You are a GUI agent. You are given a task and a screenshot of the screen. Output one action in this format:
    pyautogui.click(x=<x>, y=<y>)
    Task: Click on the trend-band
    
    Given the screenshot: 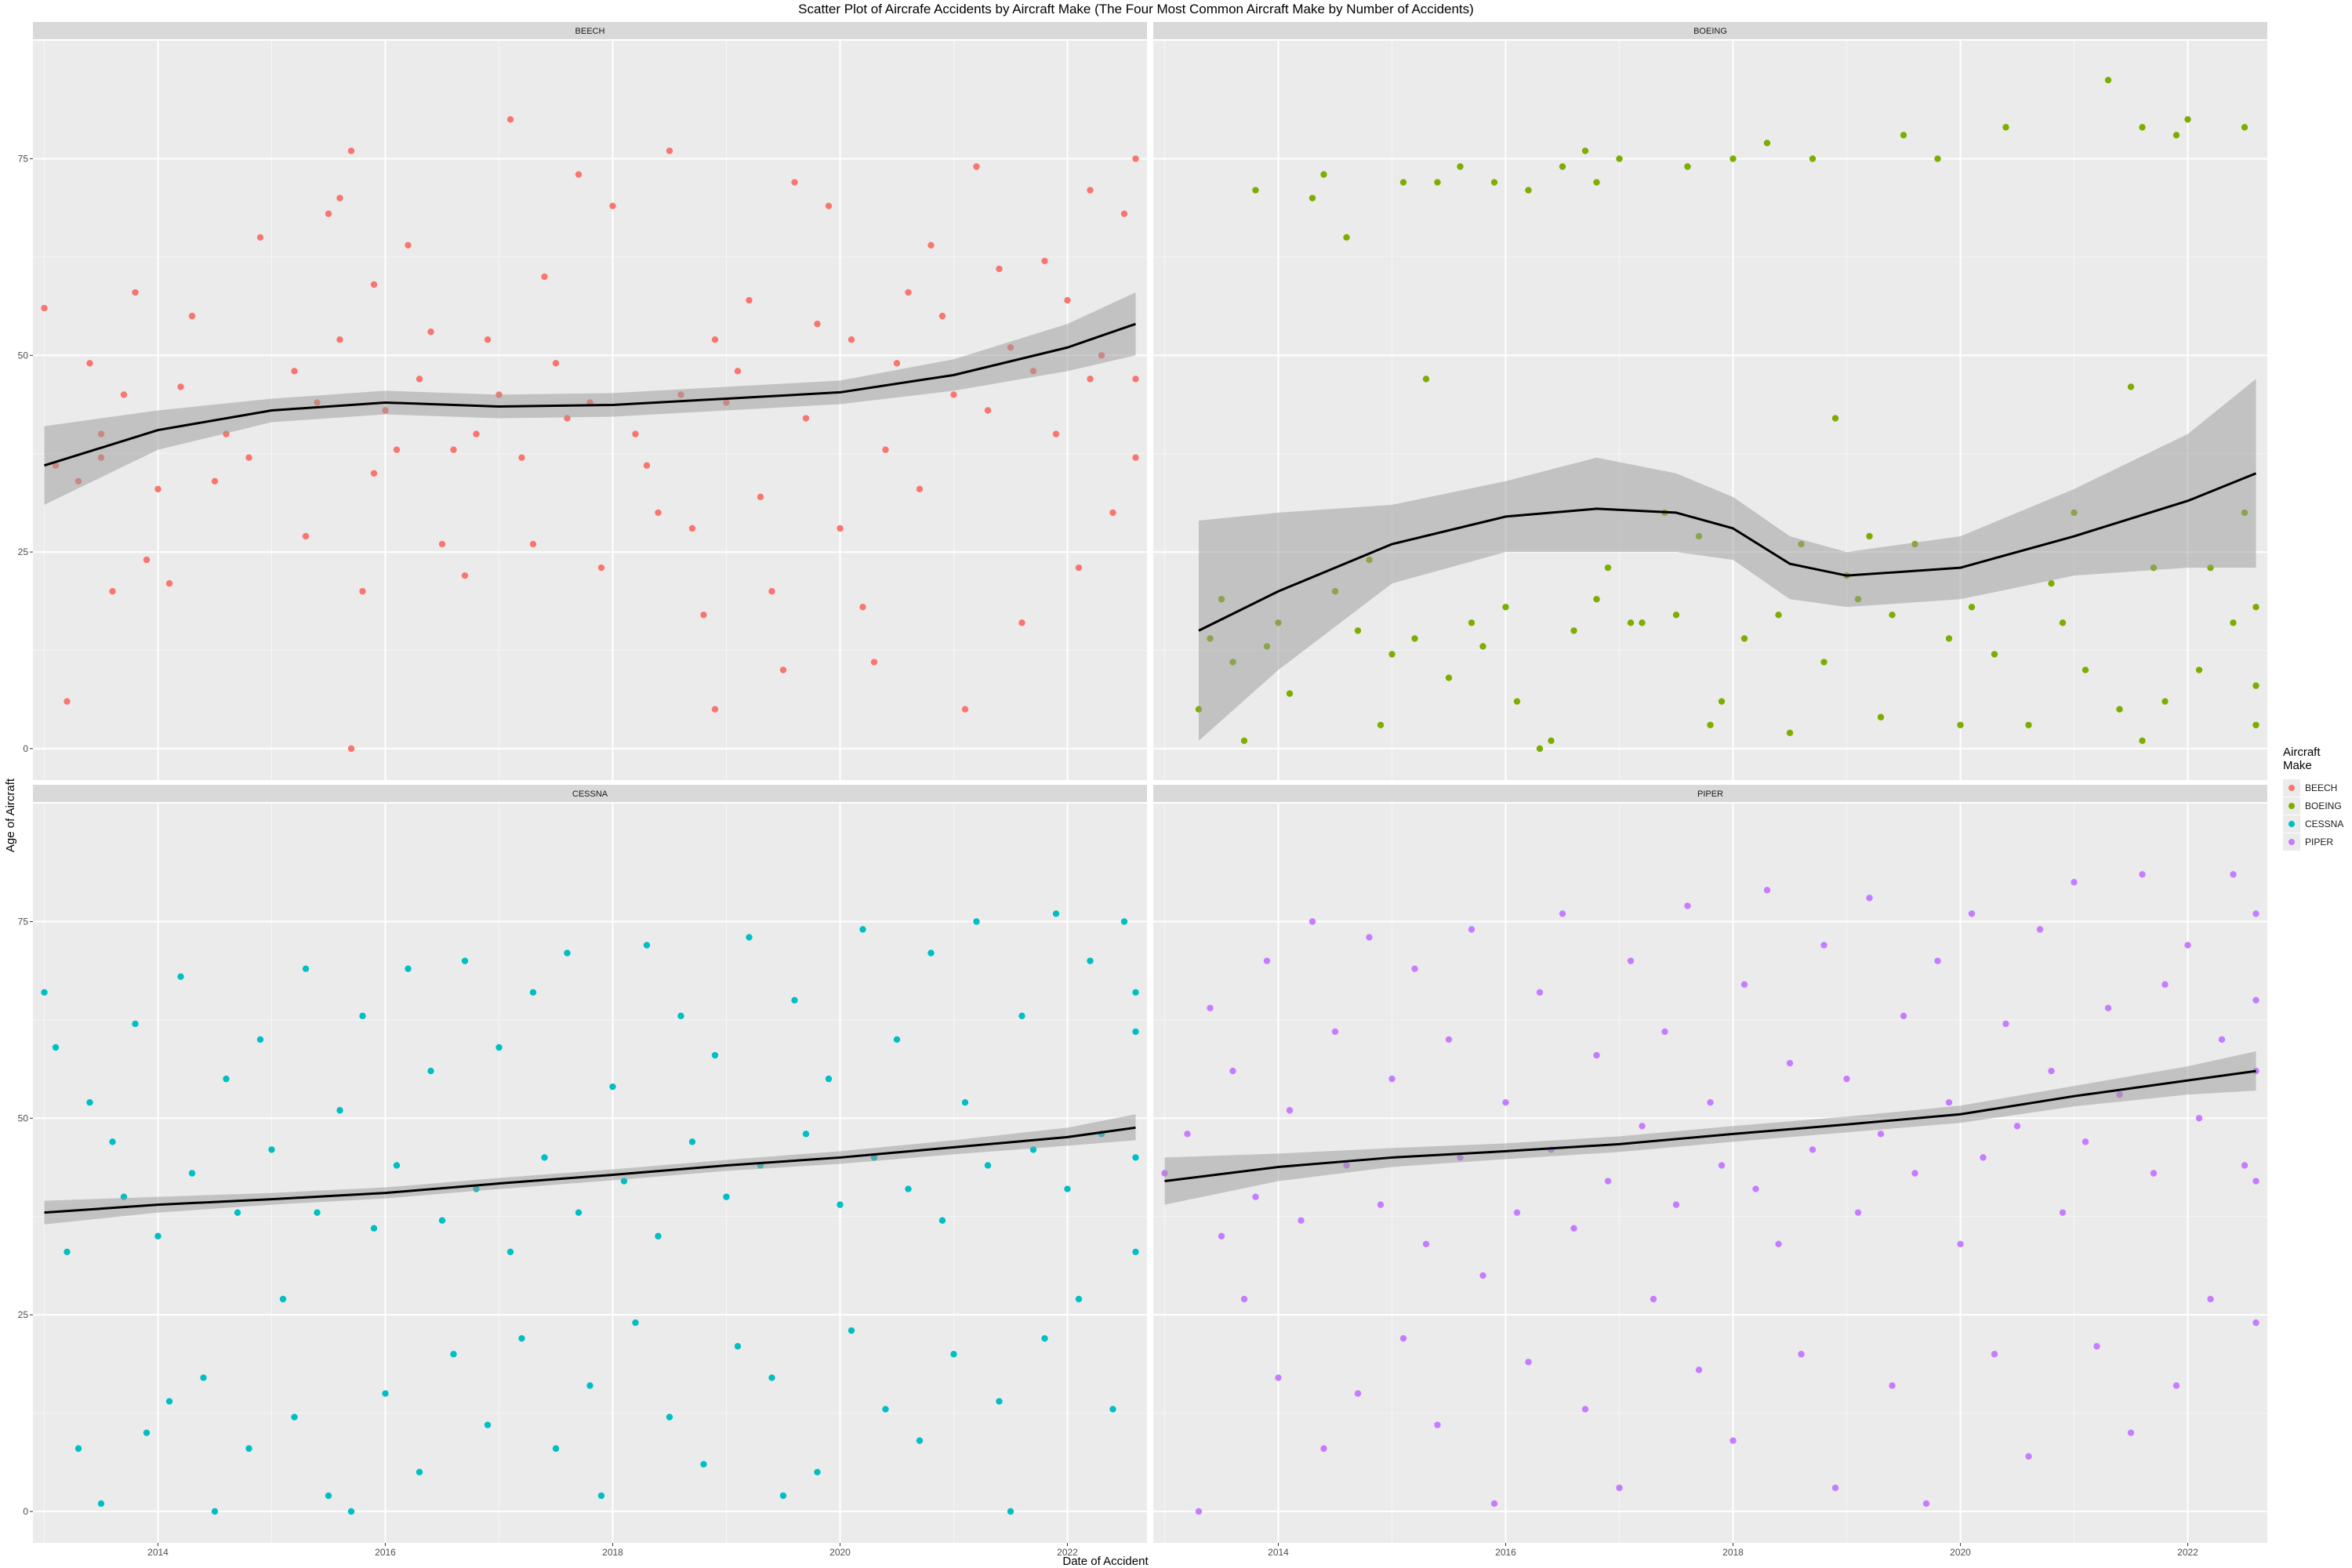 What is the action you would take?
    pyautogui.click(x=590, y=398)
    